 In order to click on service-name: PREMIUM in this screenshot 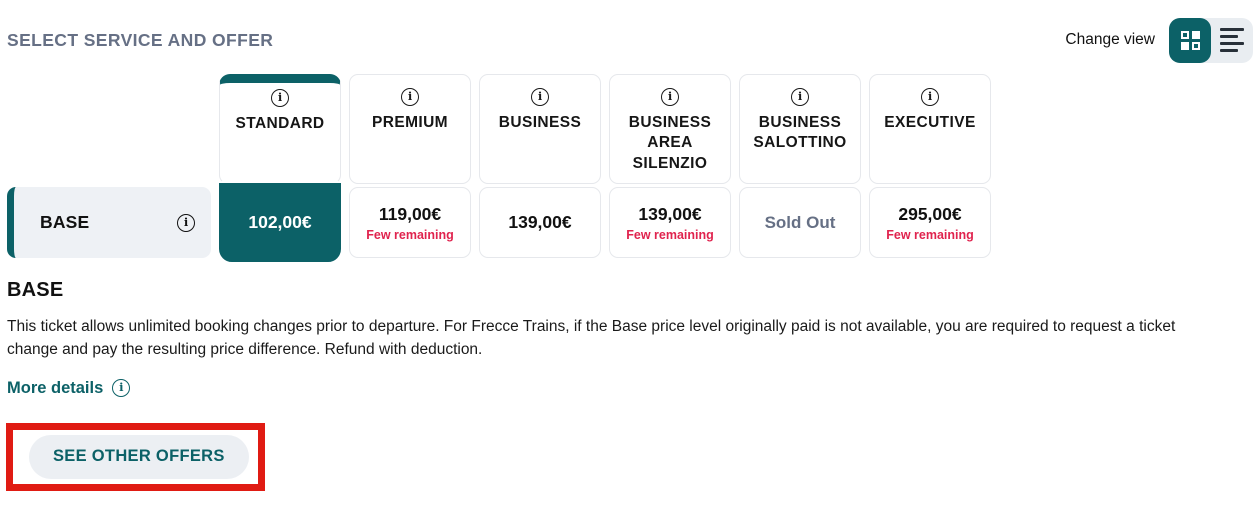, I will do `click(410, 122)`.